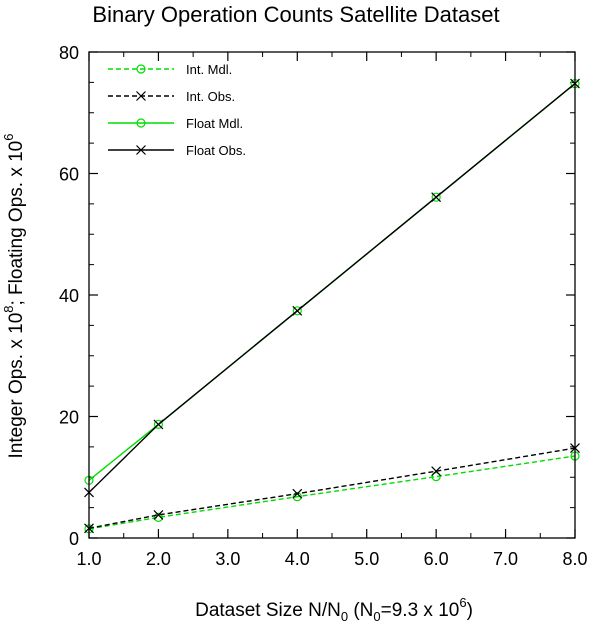  What do you see at coordinates (210, 96) in the screenshot?
I see `legend-label: Int. Obs.` at bounding box center [210, 96].